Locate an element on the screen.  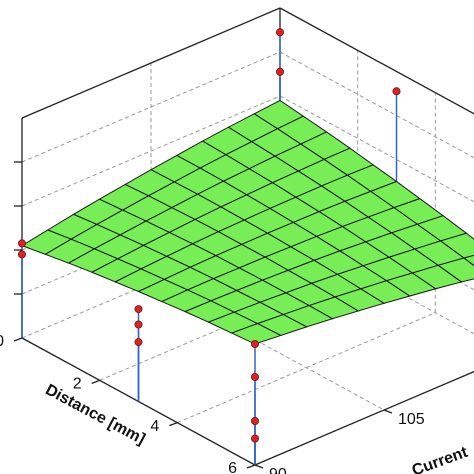
x-tick-label: 2 is located at coordinates (77, 384).